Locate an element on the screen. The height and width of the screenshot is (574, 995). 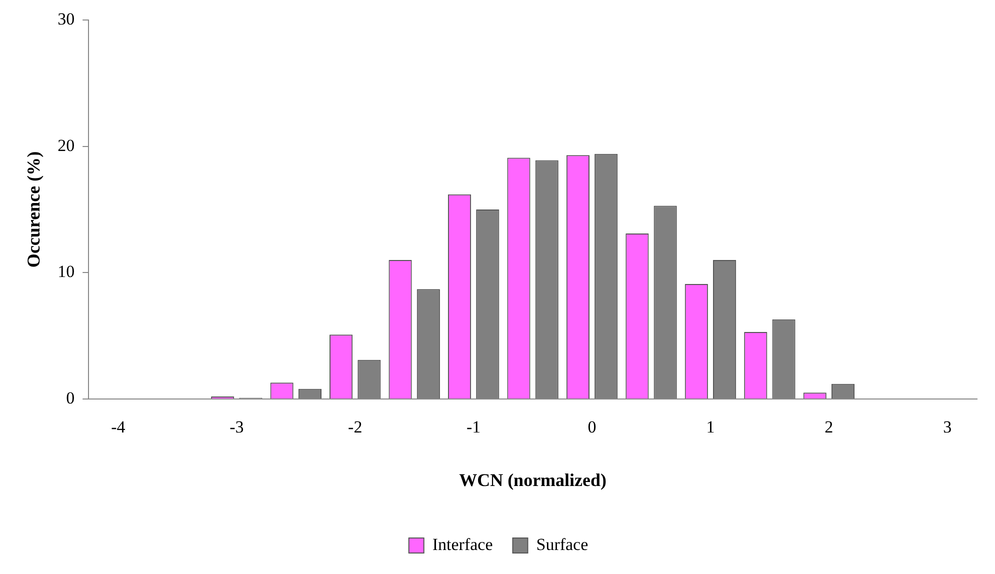
x-tick-label: -1 is located at coordinates (473, 427).